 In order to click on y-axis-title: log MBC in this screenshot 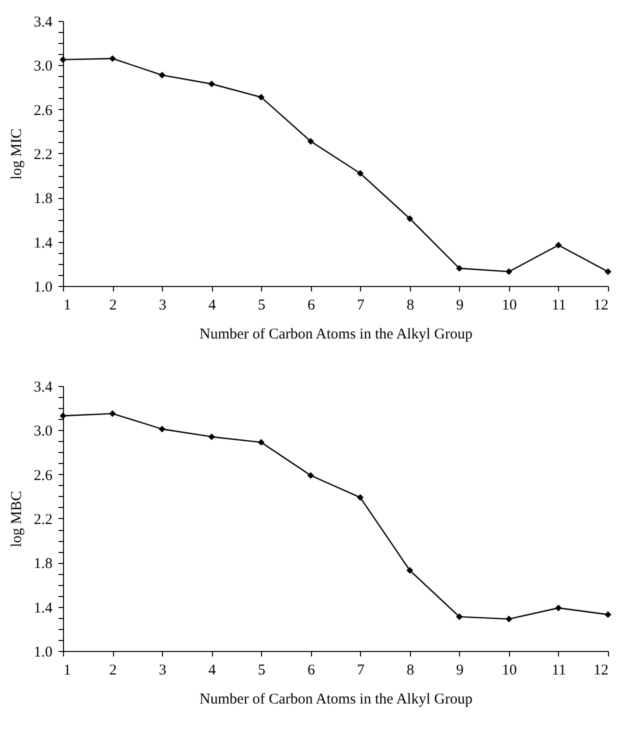, I will do `click(16, 519)`.